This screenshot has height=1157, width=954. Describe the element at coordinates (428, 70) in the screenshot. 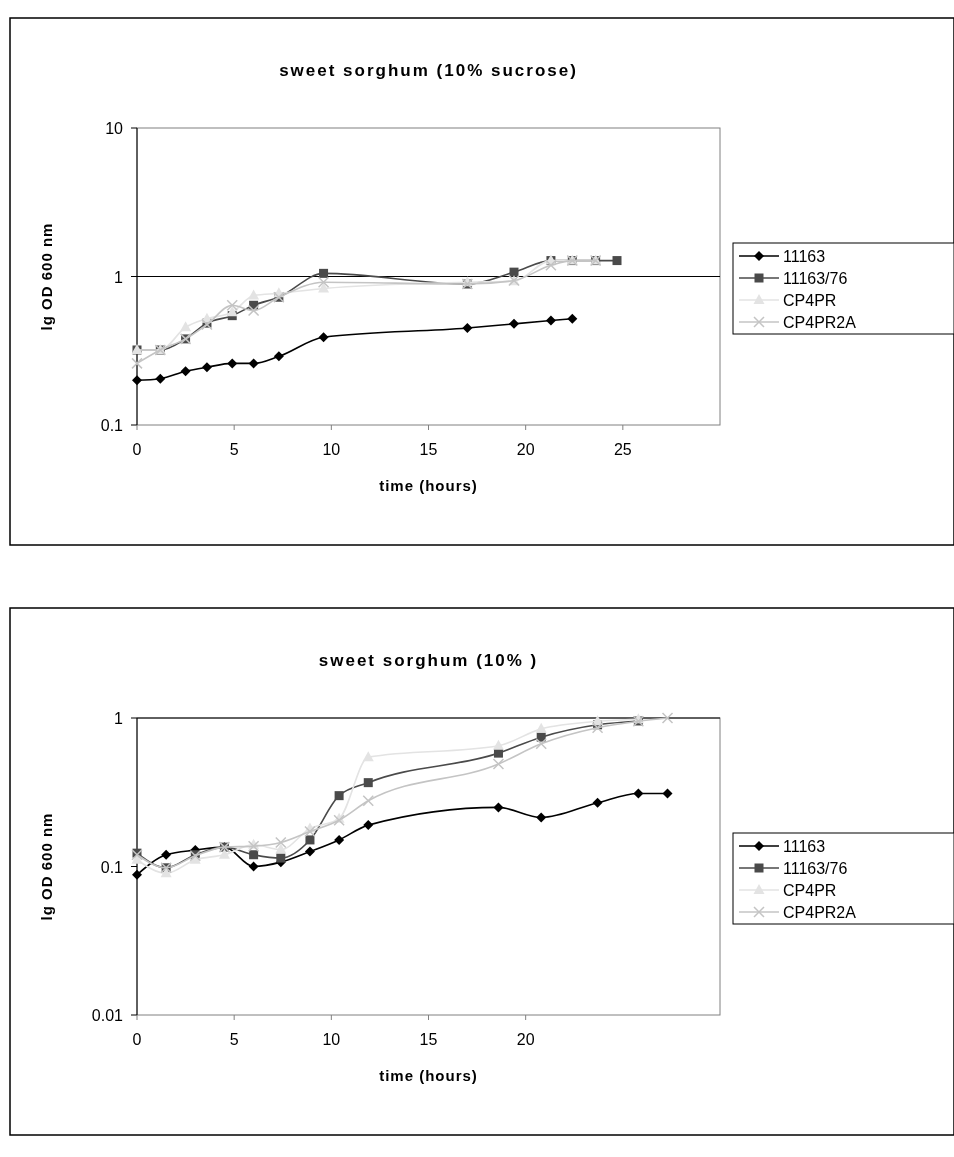

I see `chart-title: sweet sorghum (10% sucrose)` at that location.